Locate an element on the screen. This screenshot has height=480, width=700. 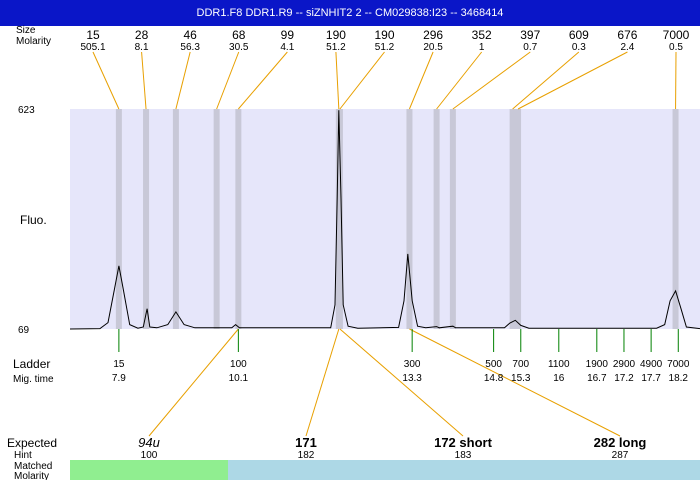
ladder-time-label: 14.8 is located at coordinates (494, 378).